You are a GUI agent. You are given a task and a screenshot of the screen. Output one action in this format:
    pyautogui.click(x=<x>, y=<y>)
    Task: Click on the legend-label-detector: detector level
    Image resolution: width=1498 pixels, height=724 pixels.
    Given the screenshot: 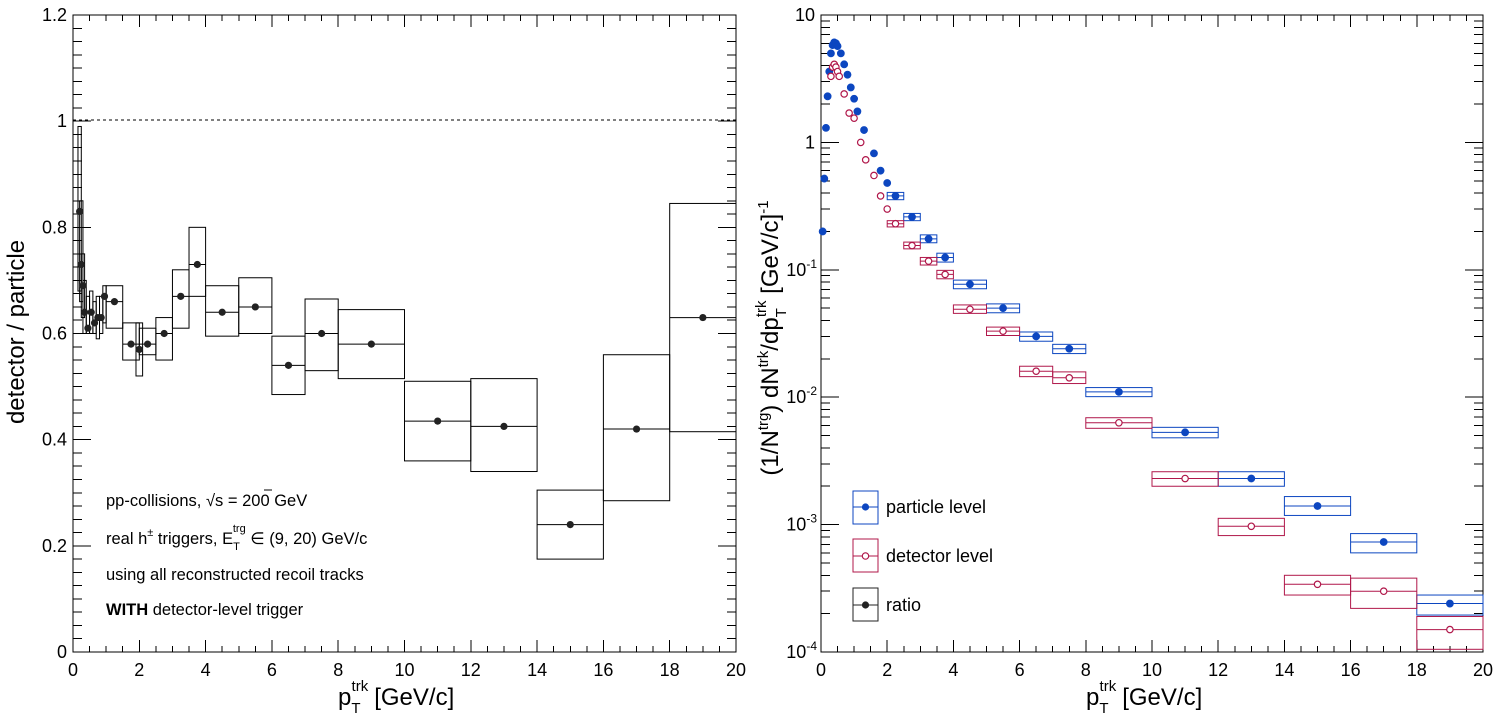 What is the action you would take?
    pyautogui.click(x=939, y=556)
    